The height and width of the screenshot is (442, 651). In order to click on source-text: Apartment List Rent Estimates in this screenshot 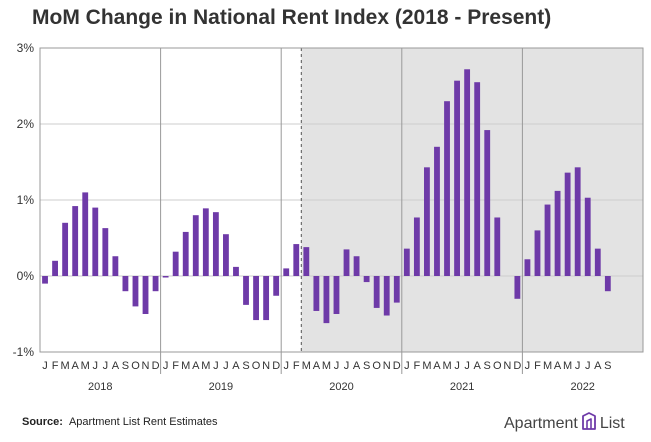, I will do `click(143, 422)`.